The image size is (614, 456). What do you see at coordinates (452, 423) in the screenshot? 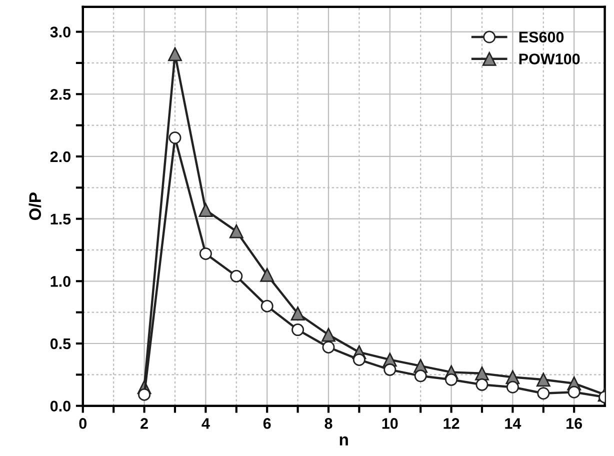
I see `x-tick-label: 12` at bounding box center [452, 423].